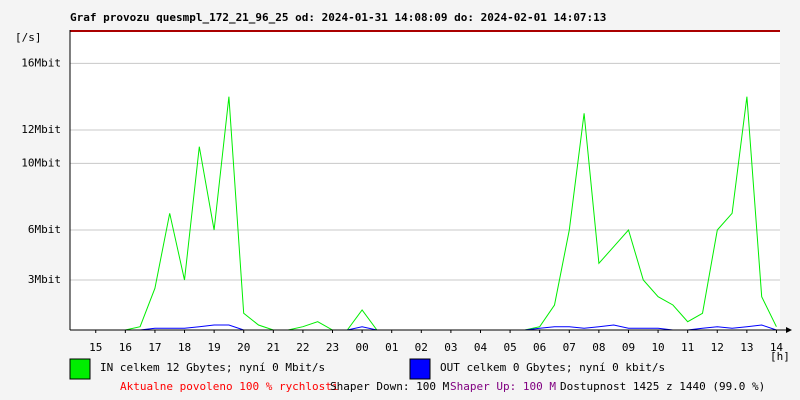 The image size is (800, 400). I want to click on footer-note: Shaper Down: 100 M, so click(390, 386).